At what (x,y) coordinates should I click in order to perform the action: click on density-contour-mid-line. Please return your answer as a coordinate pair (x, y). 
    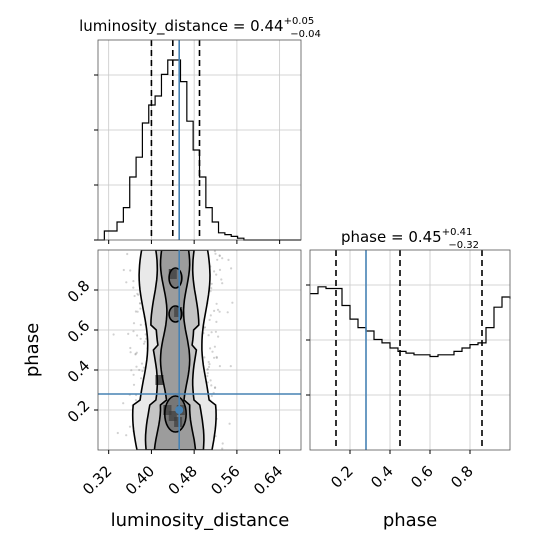
    Looking at the image, I should click on (174, 350).